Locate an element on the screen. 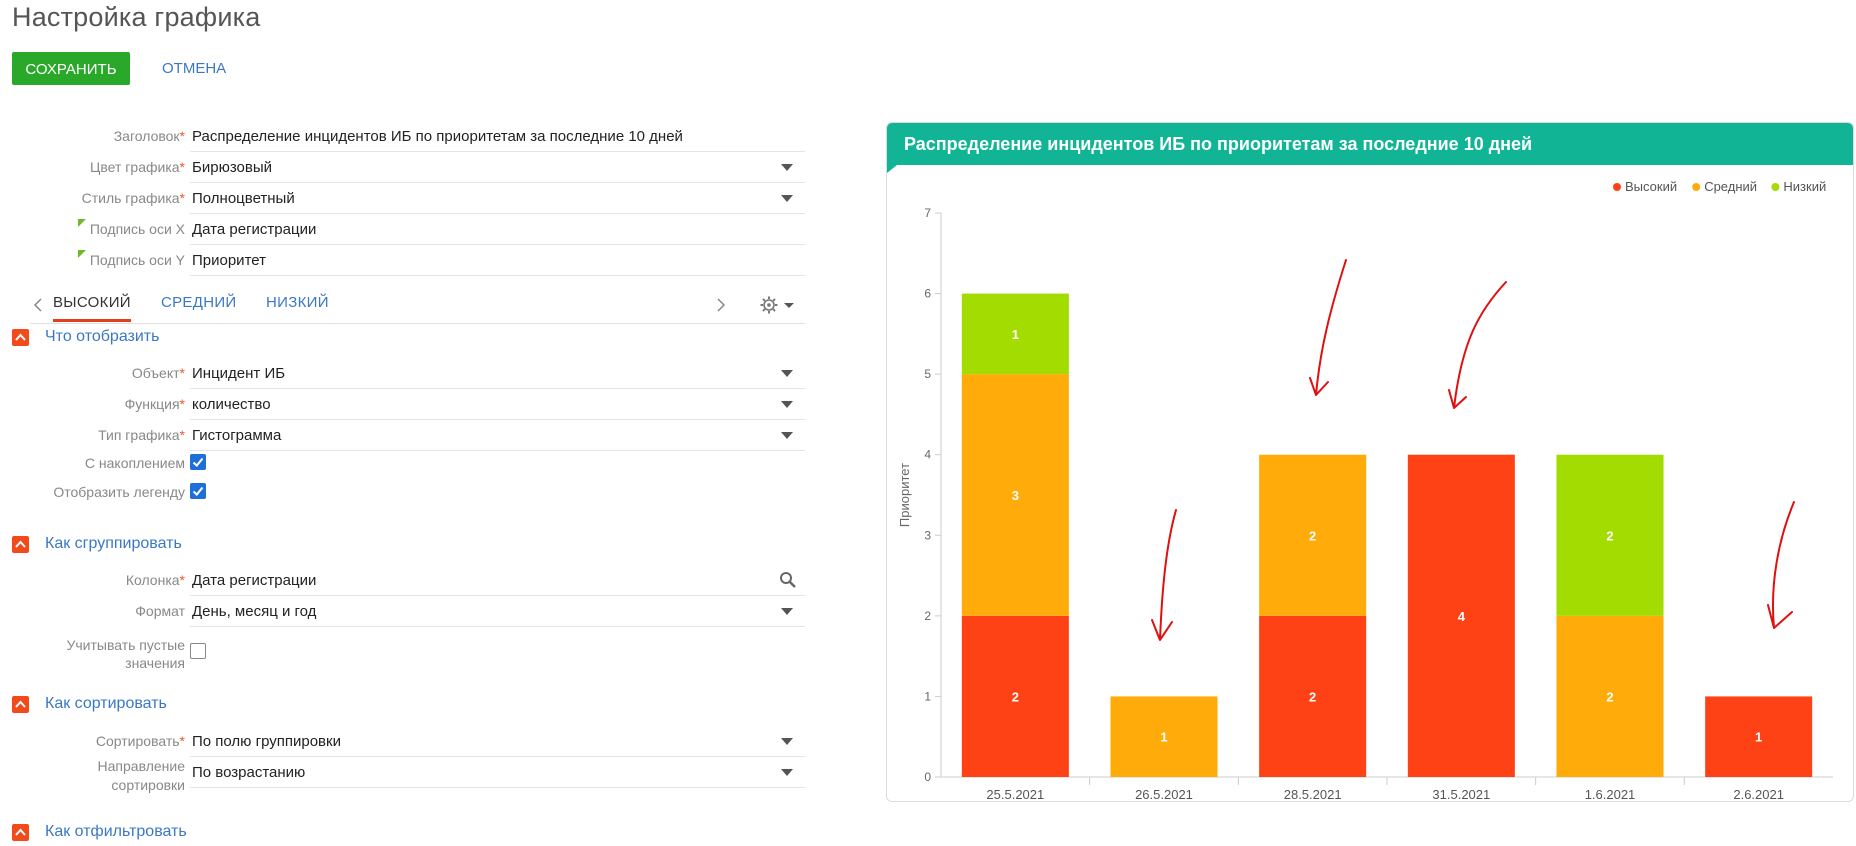  chart-type-select: Гистограмма is located at coordinates (497, 435).